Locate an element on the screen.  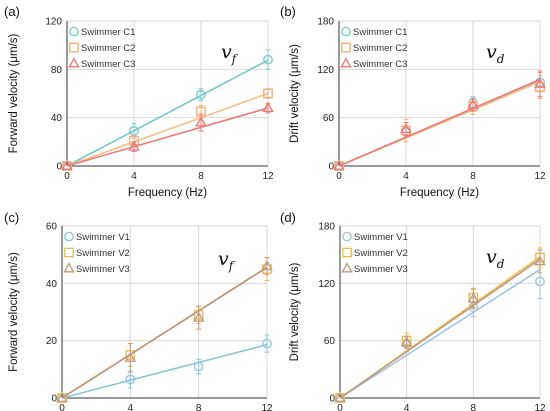
velocity-symbol: vf is located at coordinates (230, 53).